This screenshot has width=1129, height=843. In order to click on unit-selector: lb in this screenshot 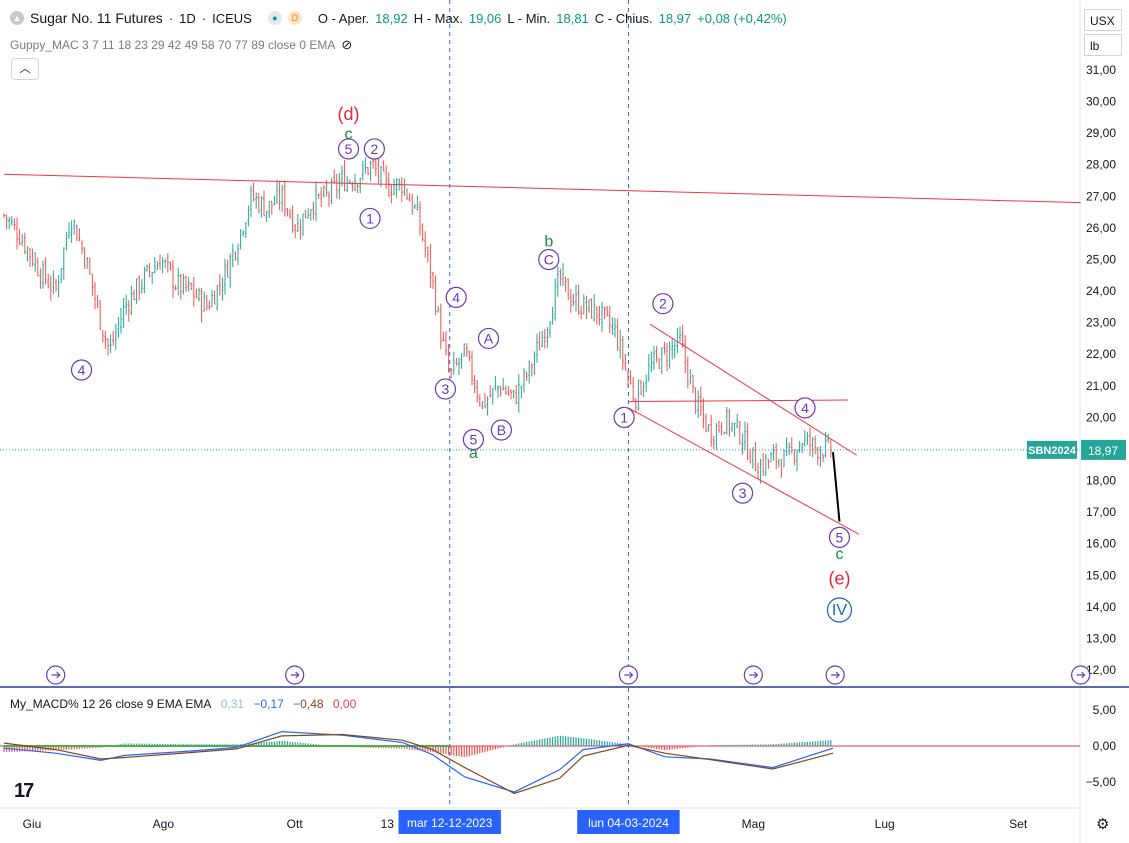, I will do `click(1103, 45)`.